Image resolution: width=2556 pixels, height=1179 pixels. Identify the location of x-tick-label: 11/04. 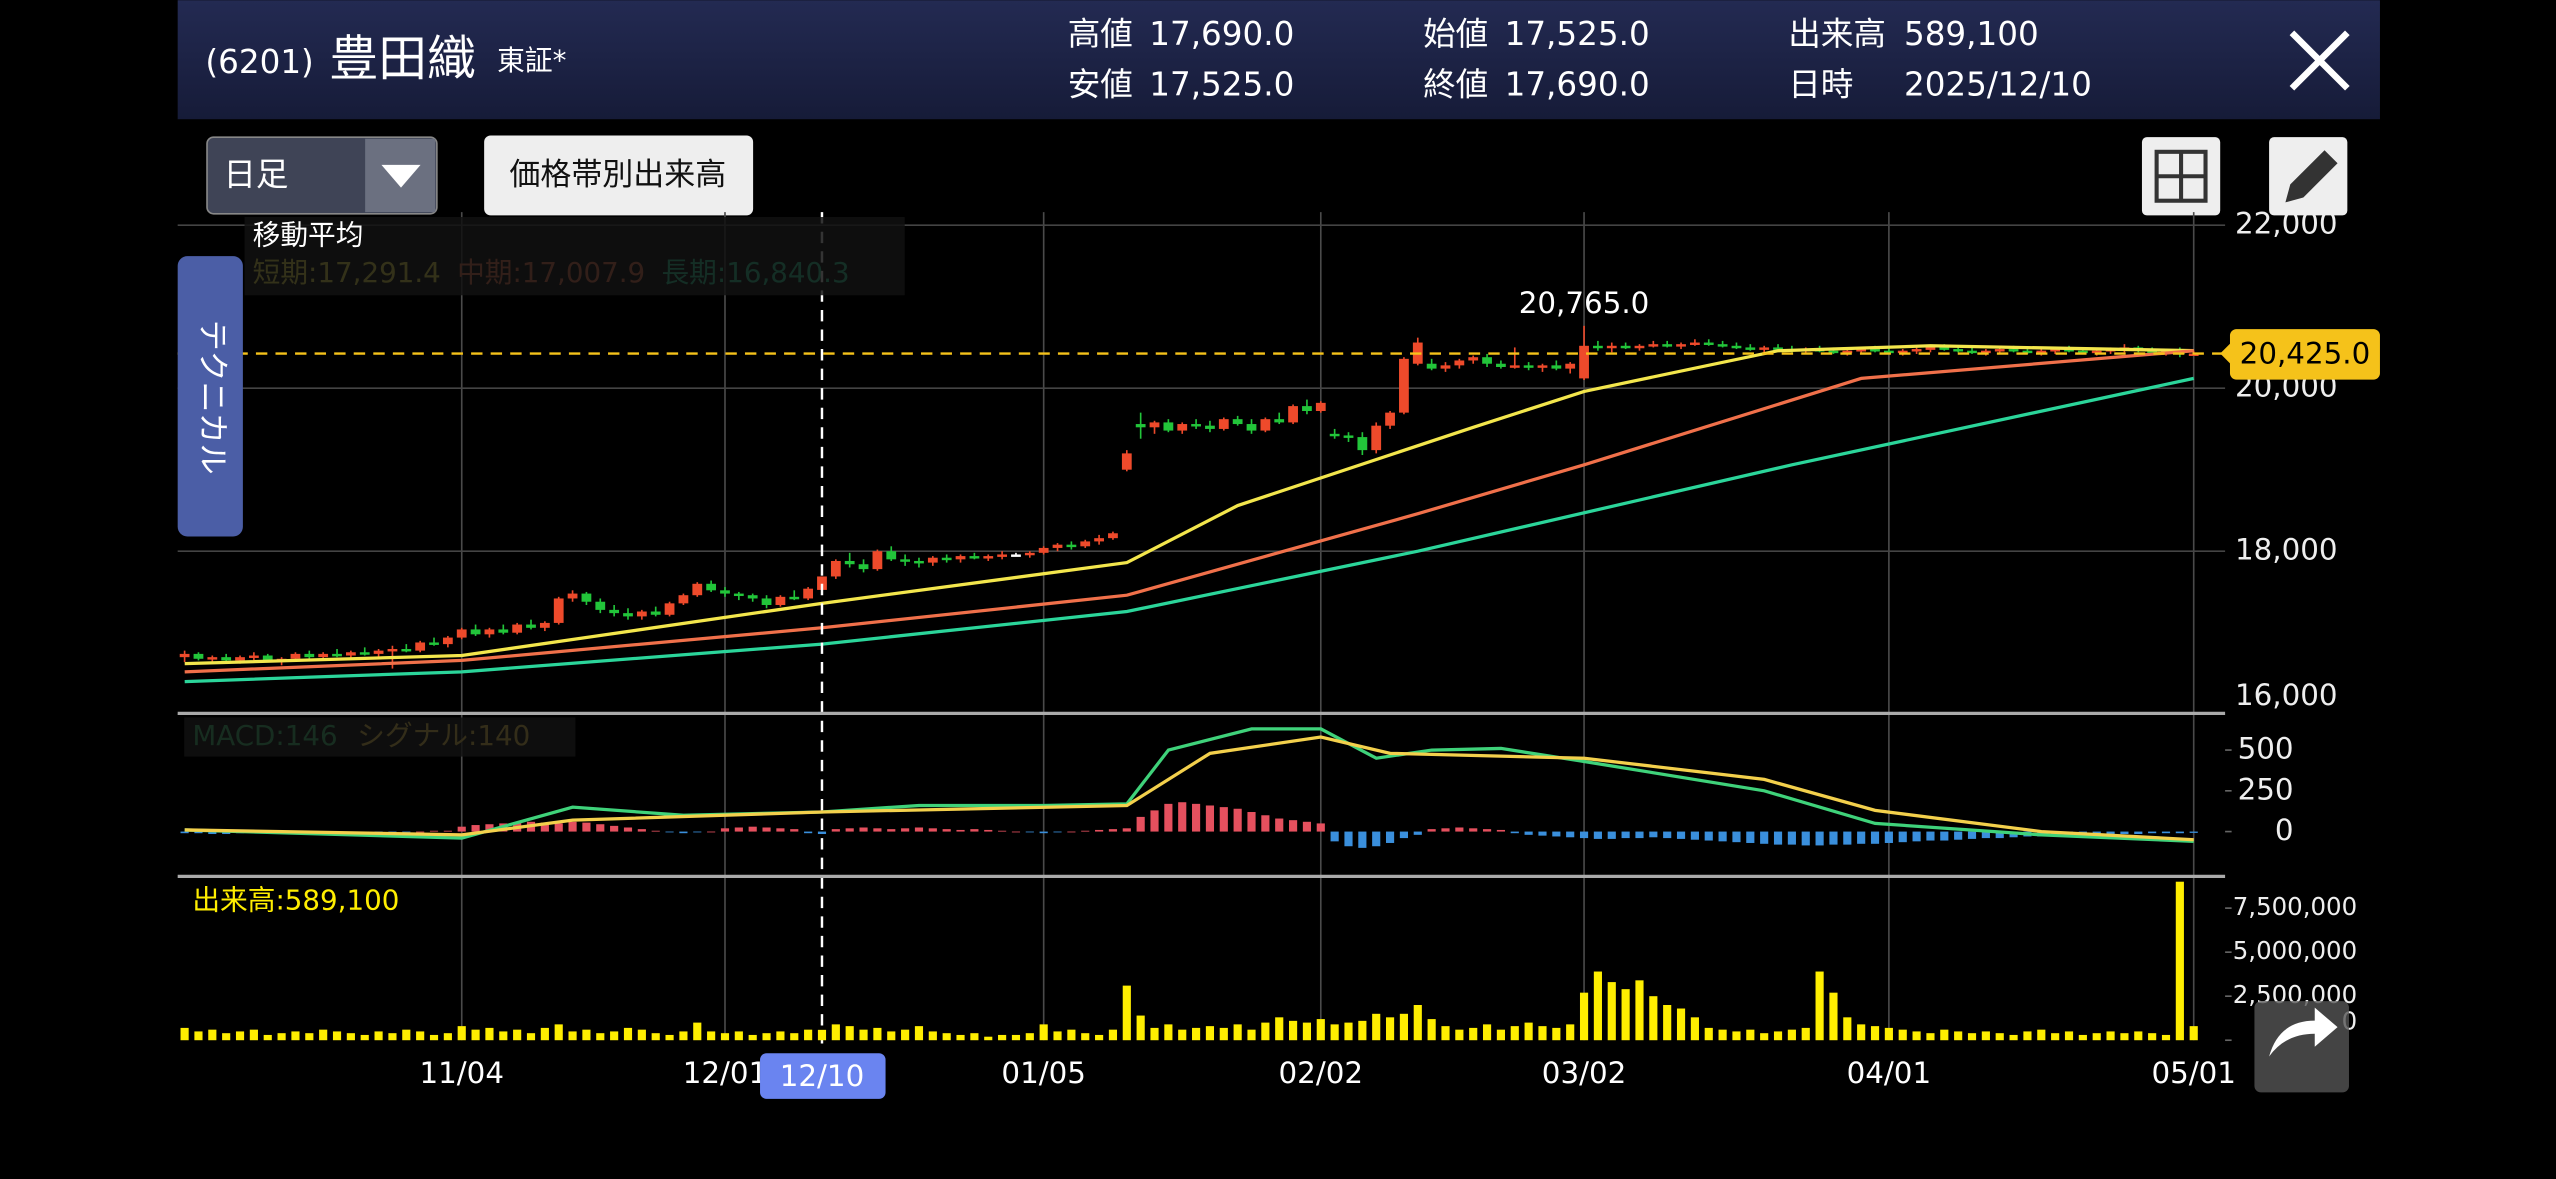
(461, 1073).